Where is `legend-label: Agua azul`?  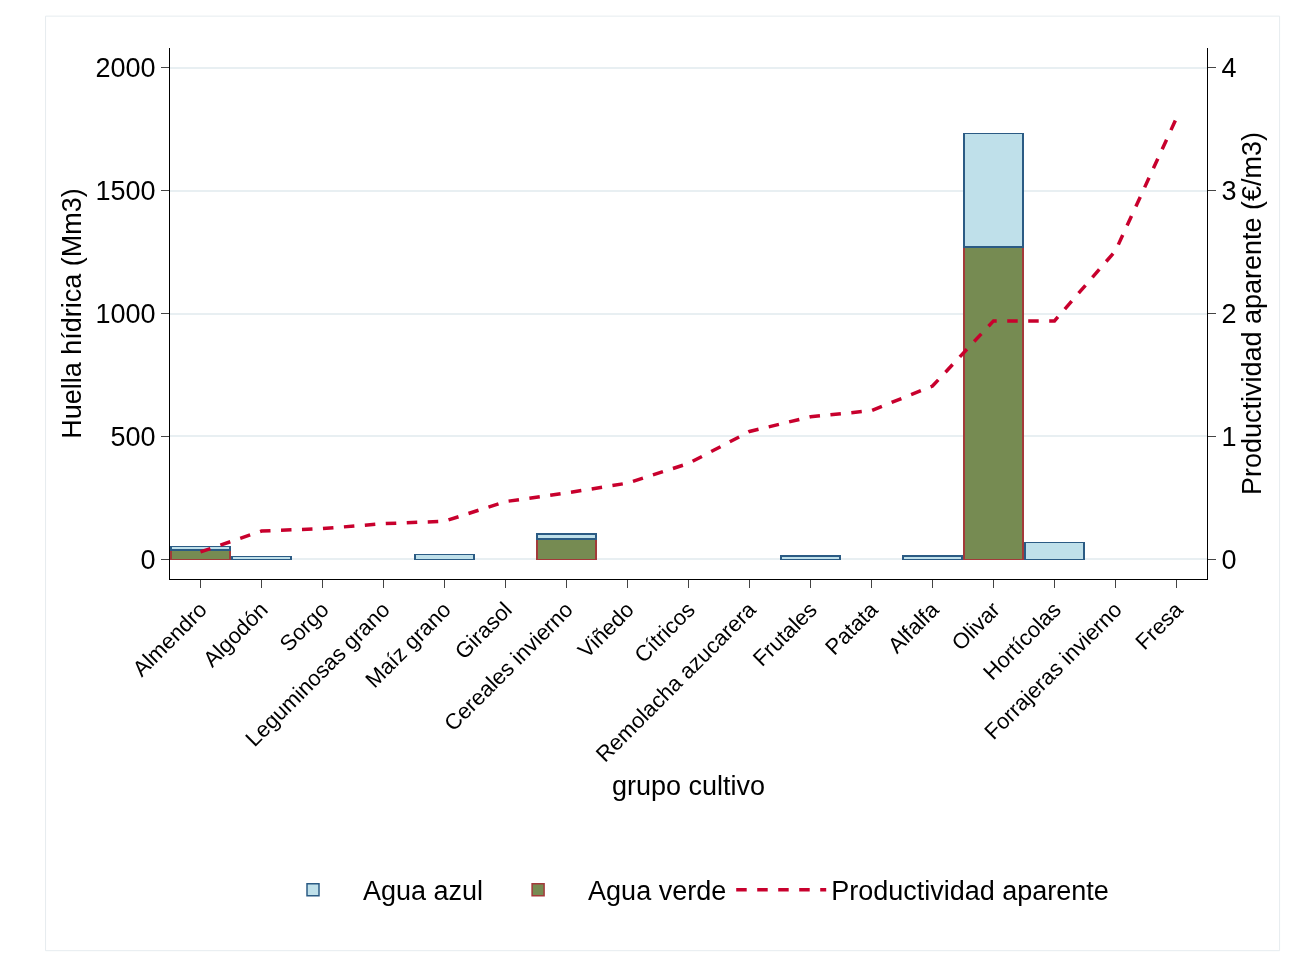
legend-label: Agua azul is located at coordinates (423, 891).